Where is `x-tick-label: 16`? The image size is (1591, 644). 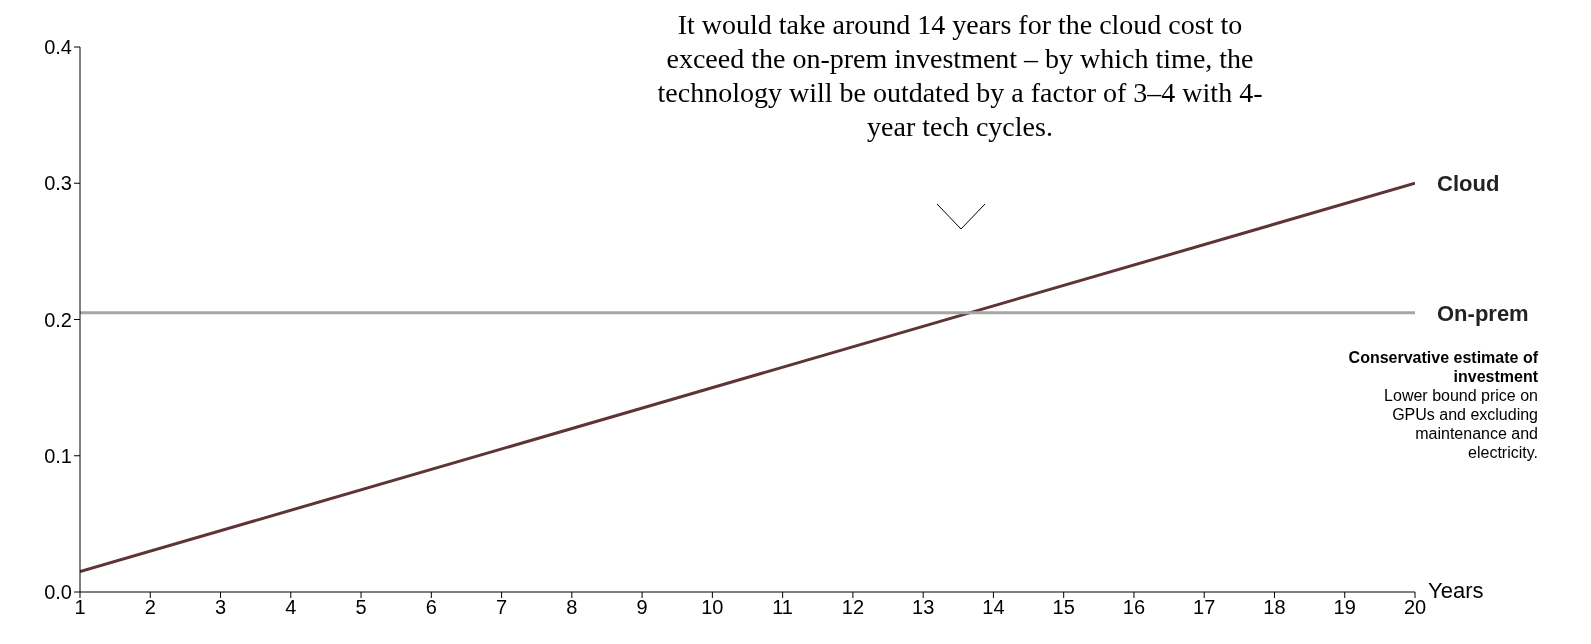 x-tick-label: 16 is located at coordinates (1134, 607).